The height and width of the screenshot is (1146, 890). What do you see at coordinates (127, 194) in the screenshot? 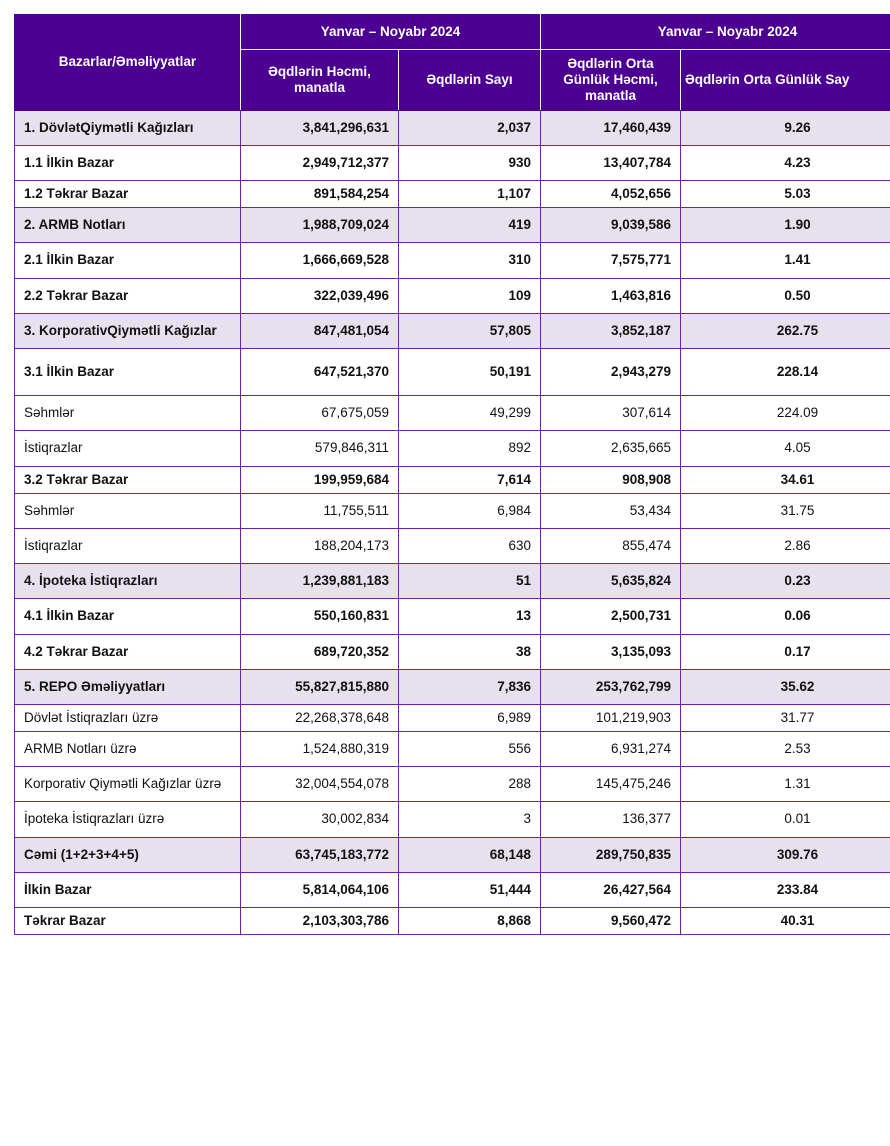
I see `row-label: 1.2 Təkrar Bazar` at bounding box center [127, 194].